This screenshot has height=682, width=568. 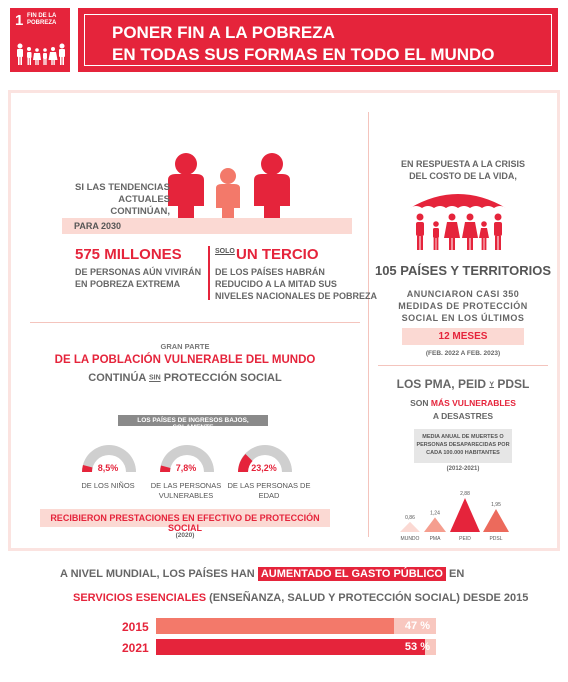 What do you see at coordinates (465, 539) in the screenshot?
I see `triangle-label-peid: PEID` at bounding box center [465, 539].